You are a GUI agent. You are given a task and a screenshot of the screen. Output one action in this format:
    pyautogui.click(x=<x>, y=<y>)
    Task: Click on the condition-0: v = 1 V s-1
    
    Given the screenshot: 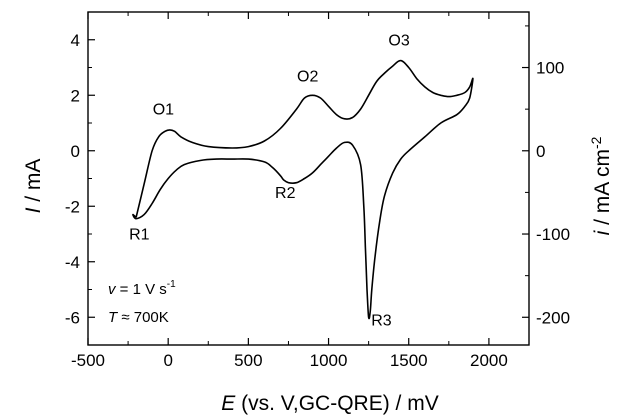 What is the action you would take?
    pyautogui.click(x=142, y=288)
    